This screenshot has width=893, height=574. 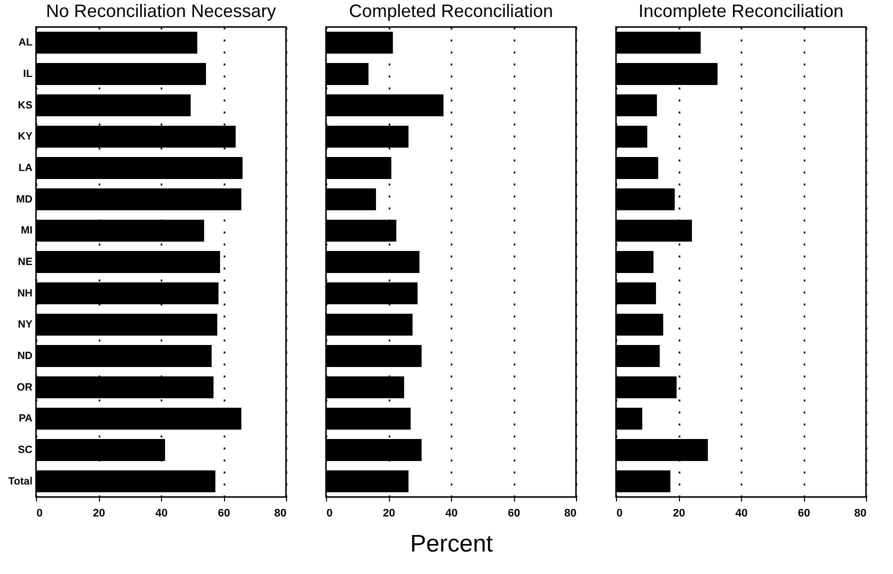 What do you see at coordinates (741, 11) in the screenshot?
I see `chart-title: Incomplete Reconciliation` at bounding box center [741, 11].